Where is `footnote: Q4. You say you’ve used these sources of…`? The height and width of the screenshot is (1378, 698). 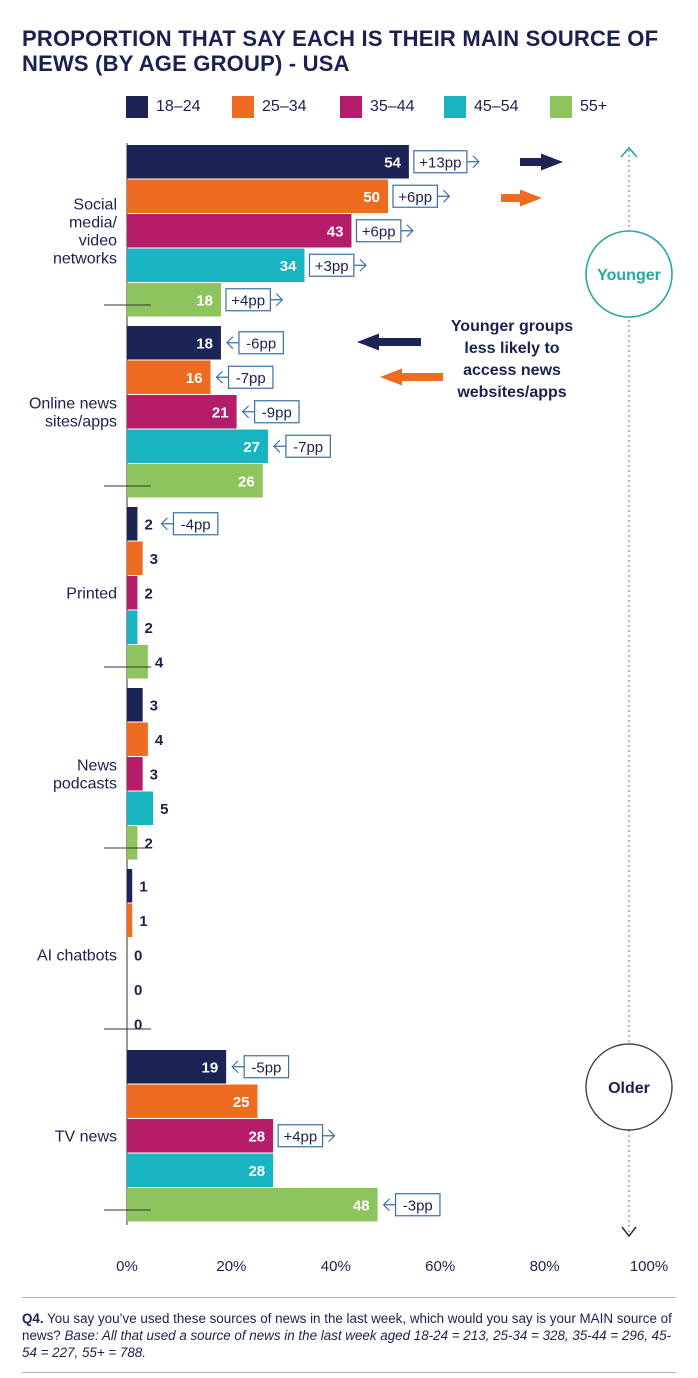
footnote: Q4. You say you’ve used these sources of… is located at coordinates (350, 1335).